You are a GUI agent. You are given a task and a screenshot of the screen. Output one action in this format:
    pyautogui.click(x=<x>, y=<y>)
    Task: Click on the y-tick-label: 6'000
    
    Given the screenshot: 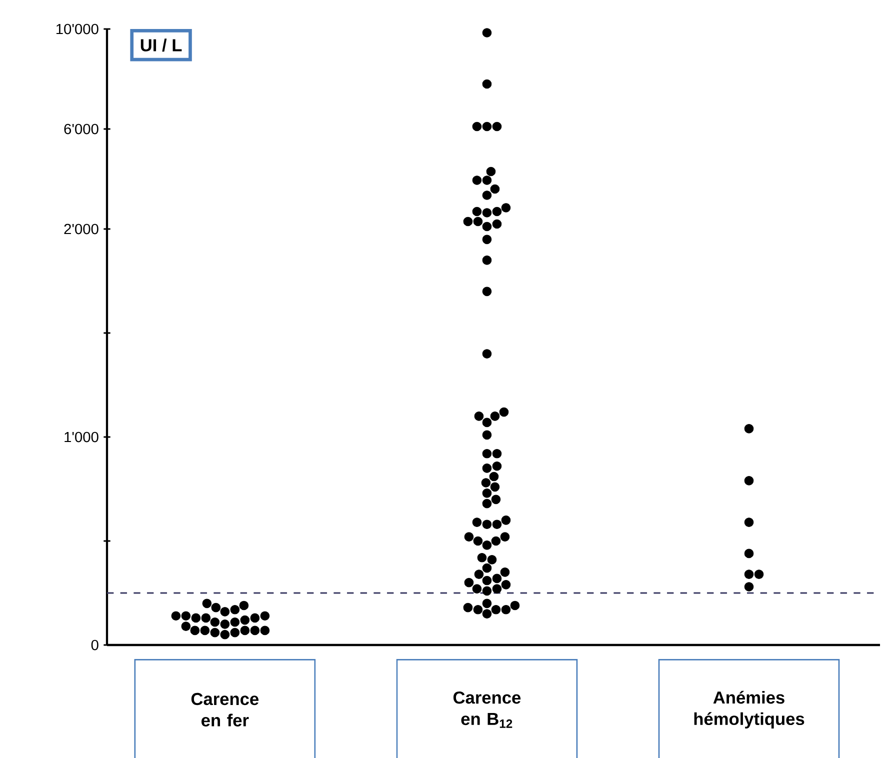 What is the action you would take?
    pyautogui.click(x=81, y=129)
    